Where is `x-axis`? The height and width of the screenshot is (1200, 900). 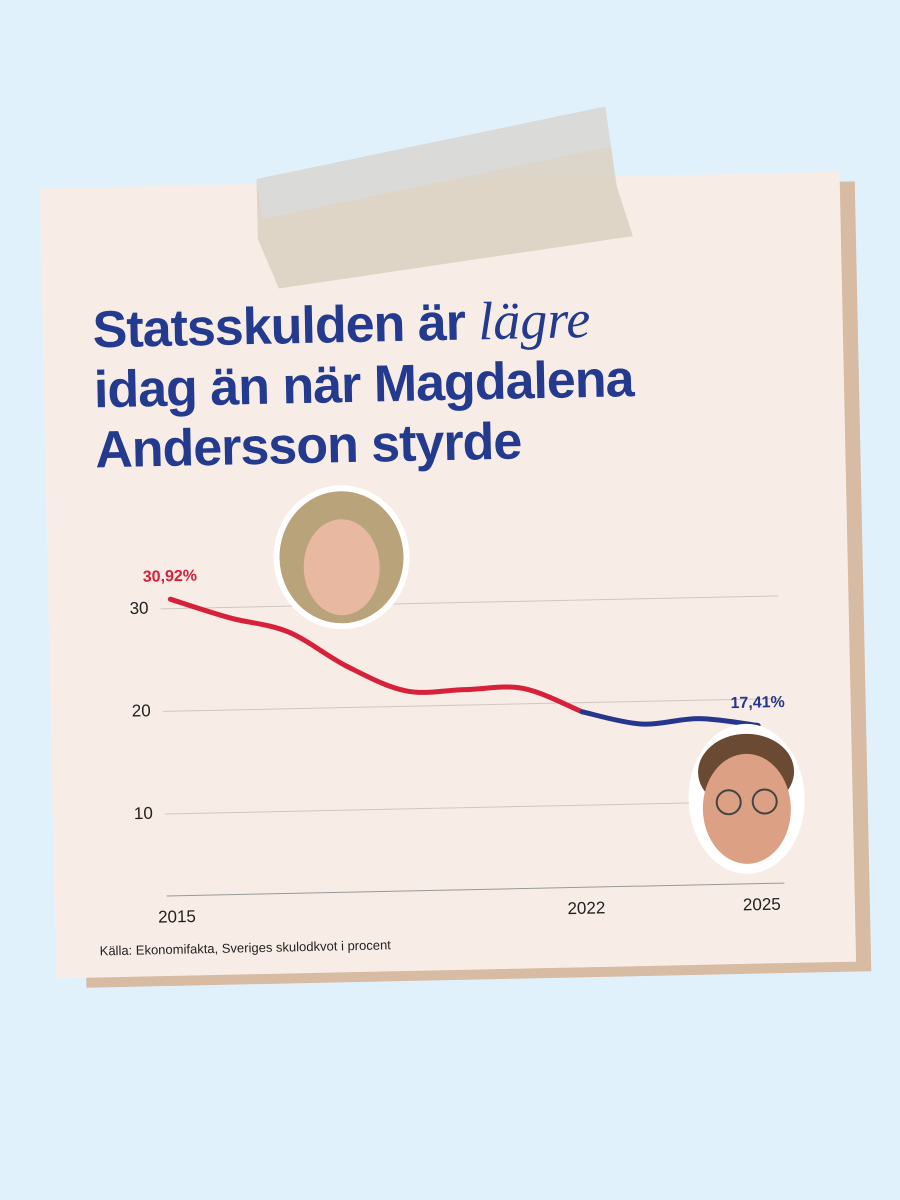
x-axis is located at coordinates (475, 889).